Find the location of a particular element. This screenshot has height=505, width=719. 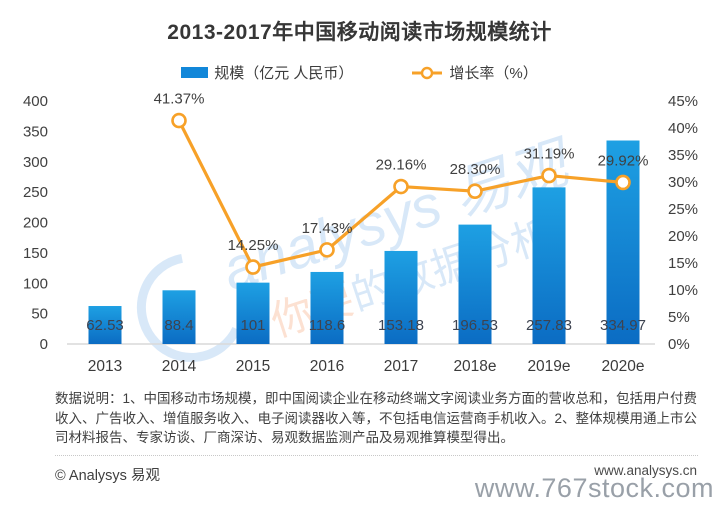

stock-watermark-text: www.767stock.com is located at coordinates (594, 488).